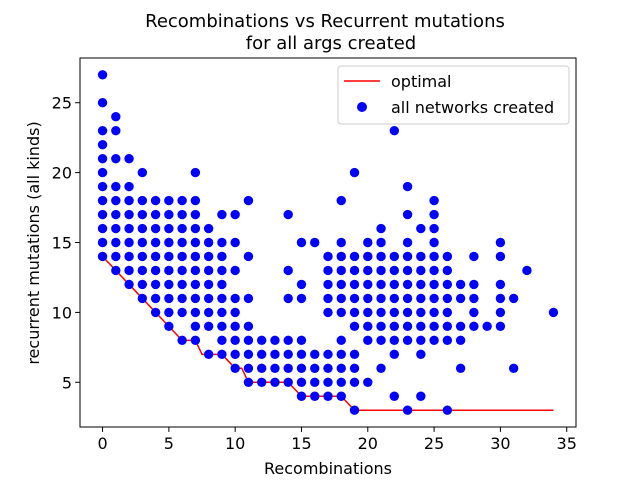 The width and height of the screenshot is (640, 480). What do you see at coordinates (62, 312) in the screenshot?
I see `y-tick-label-10: 10` at bounding box center [62, 312].